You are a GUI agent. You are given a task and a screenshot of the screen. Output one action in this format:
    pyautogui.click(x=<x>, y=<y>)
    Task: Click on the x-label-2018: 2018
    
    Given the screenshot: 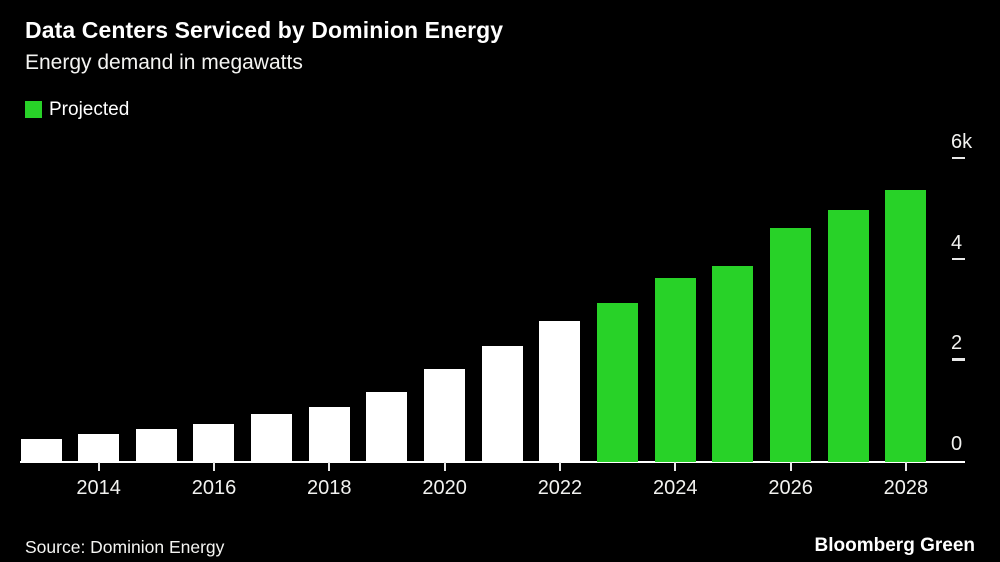 What is the action you would take?
    pyautogui.click(x=329, y=488)
    